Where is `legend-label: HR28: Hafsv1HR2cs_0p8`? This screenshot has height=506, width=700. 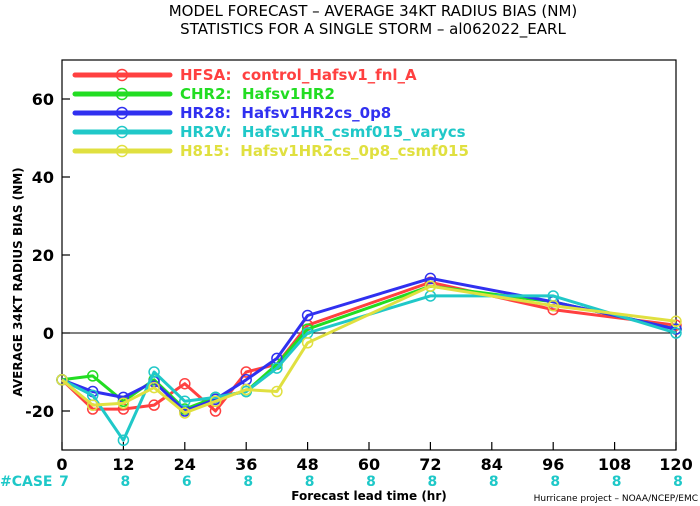 legend-label: HR28: Hafsv1HR2cs_0p8 is located at coordinates (285, 113).